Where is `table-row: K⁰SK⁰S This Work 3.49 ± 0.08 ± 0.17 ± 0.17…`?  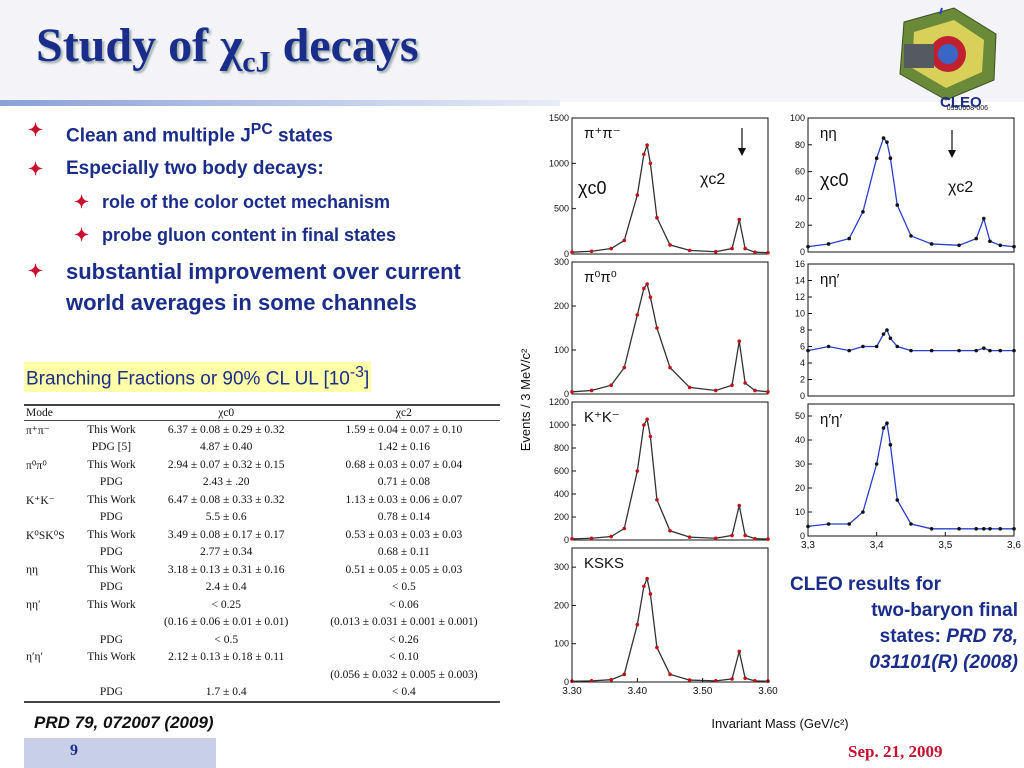
table-row: K⁰SK⁰S This Work 3.49 ± 0.08 ± 0.17 ± 0.17… is located at coordinates (262, 535).